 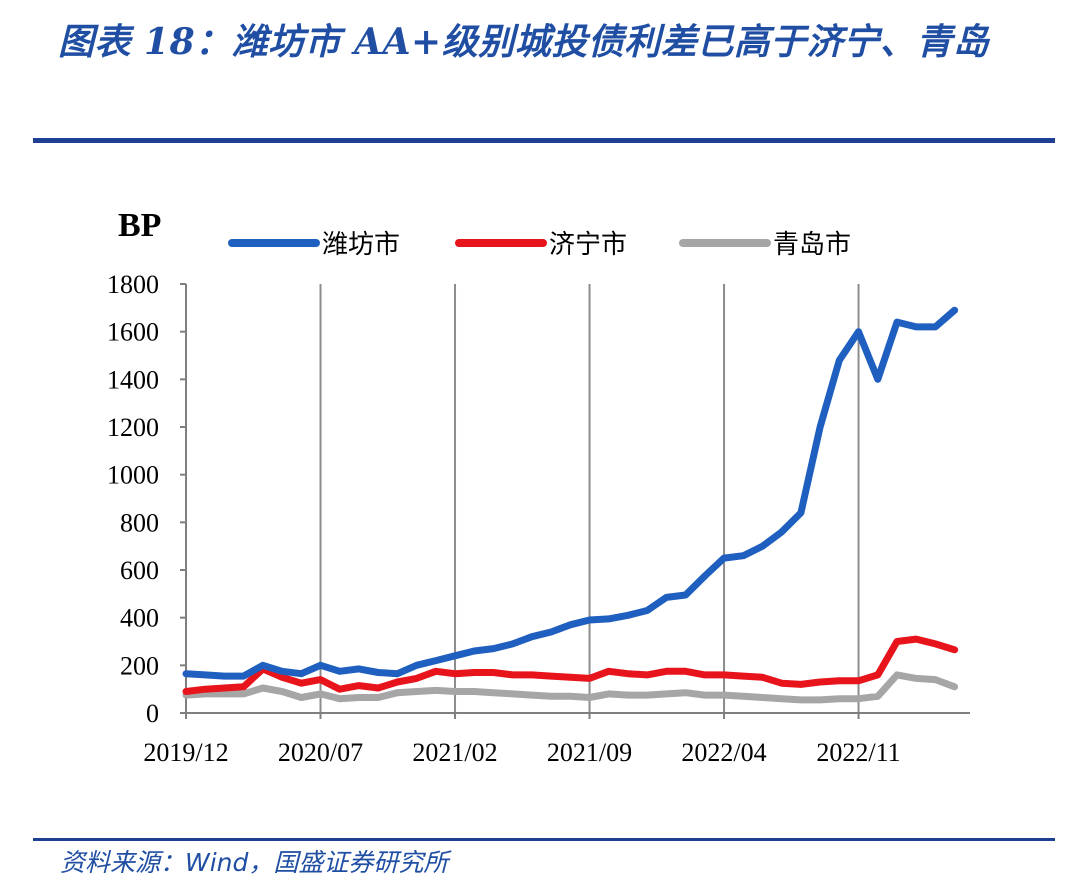 I want to click on x-tick-label: 2020/07, so click(x=320, y=752).